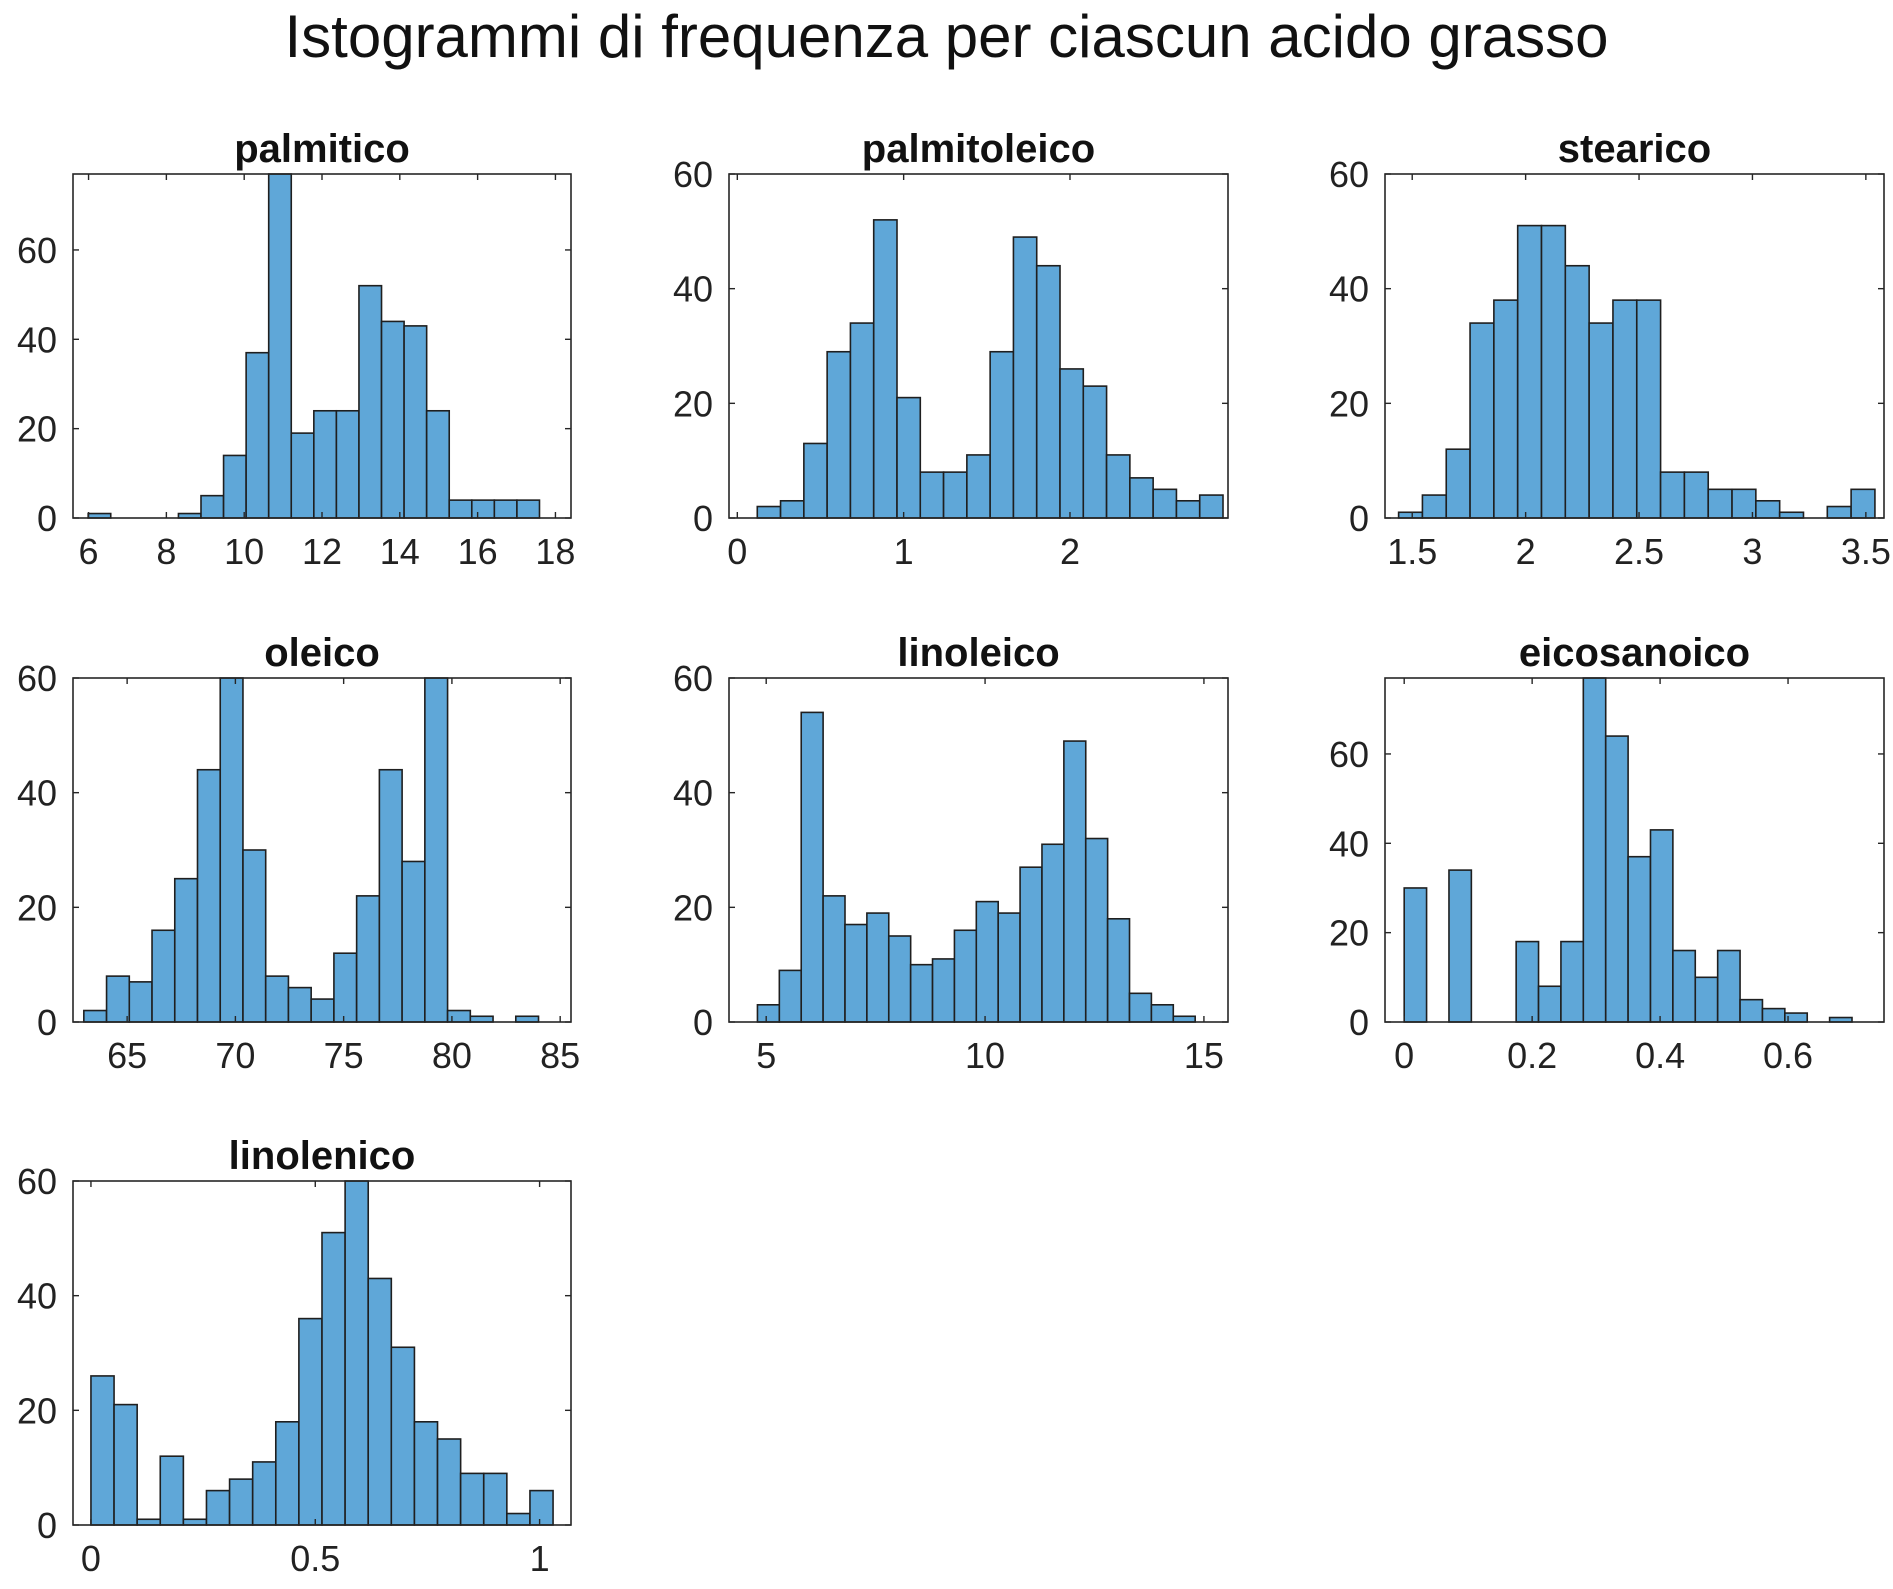 The height and width of the screenshot is (1589, 1893). Describe the element at coordinates (1070, 551) in the screenshot. I see `x-tick-label: 2` at that location.